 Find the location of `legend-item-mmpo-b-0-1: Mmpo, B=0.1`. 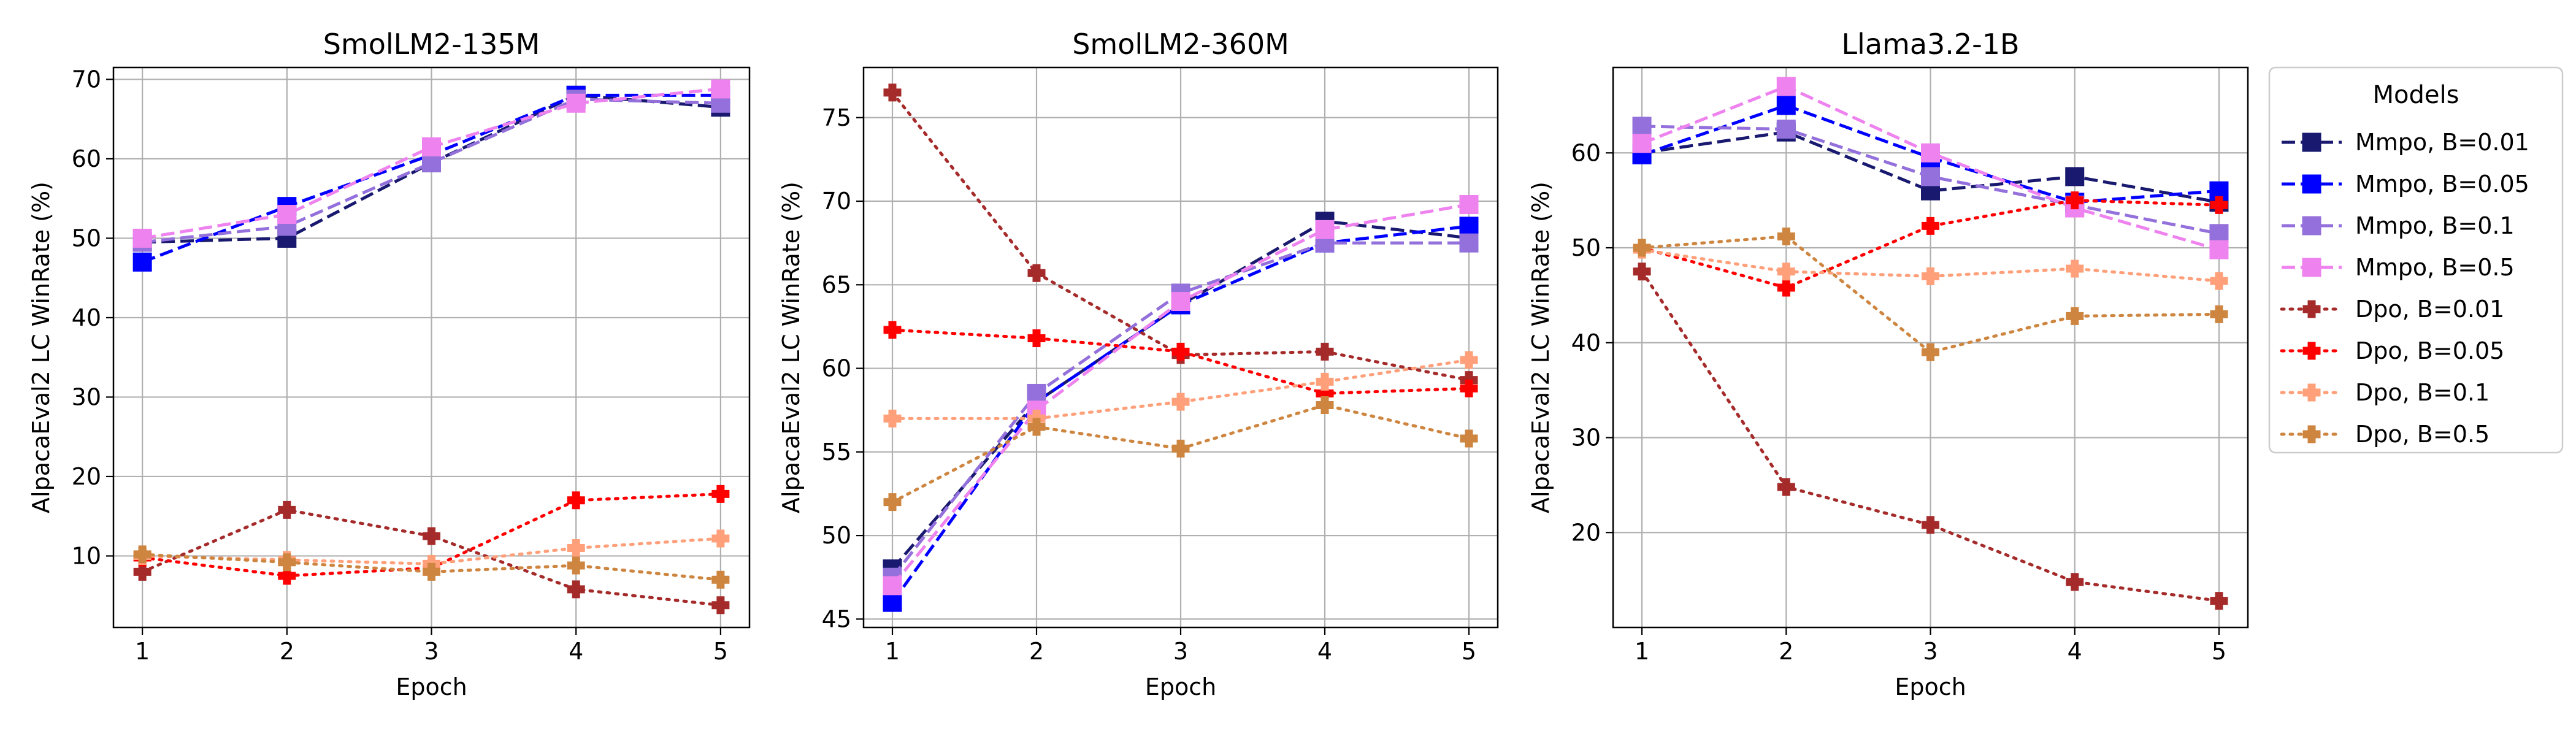

legend-item-mmpo-b-0-1: Mmpo, B=0.1 is located at coordinates (2398, 225).